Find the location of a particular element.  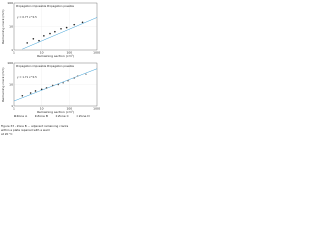

annotation: y = 0.77 x^0.5 is located at coordinates (27, 17).